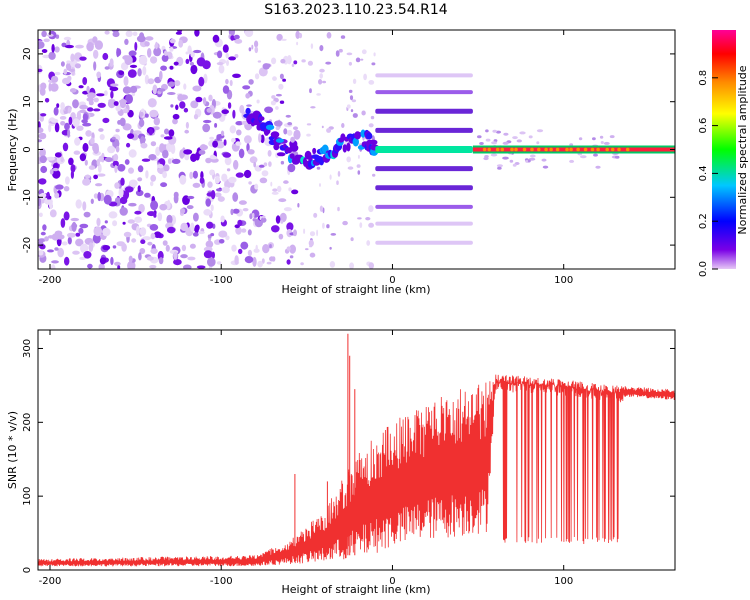  Describe the element at coordinates (724, 149) in the screenshot. I see `colorbar-gradient` at that location.